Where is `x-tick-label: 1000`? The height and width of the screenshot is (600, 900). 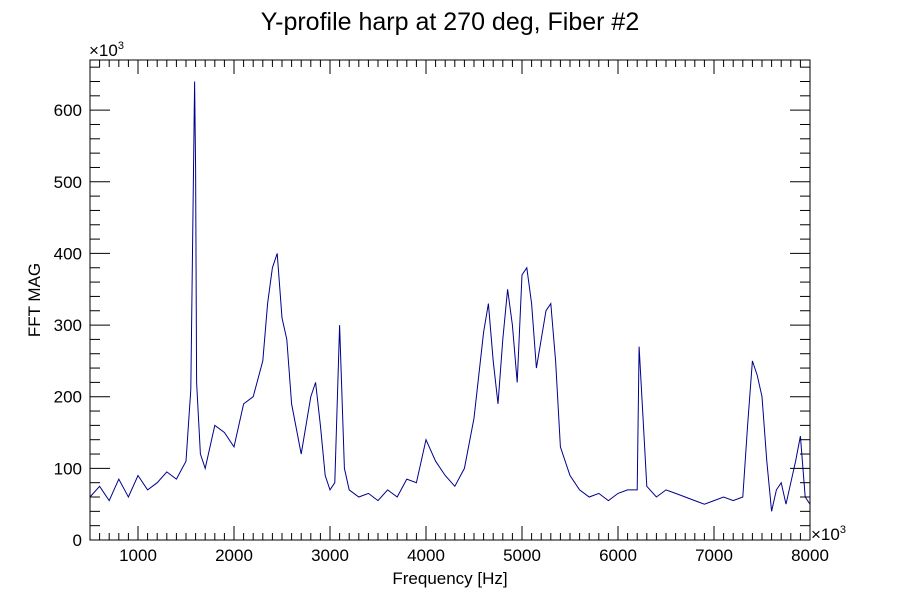 x-tick-label: 1000 is located at coordinates (138, 555).